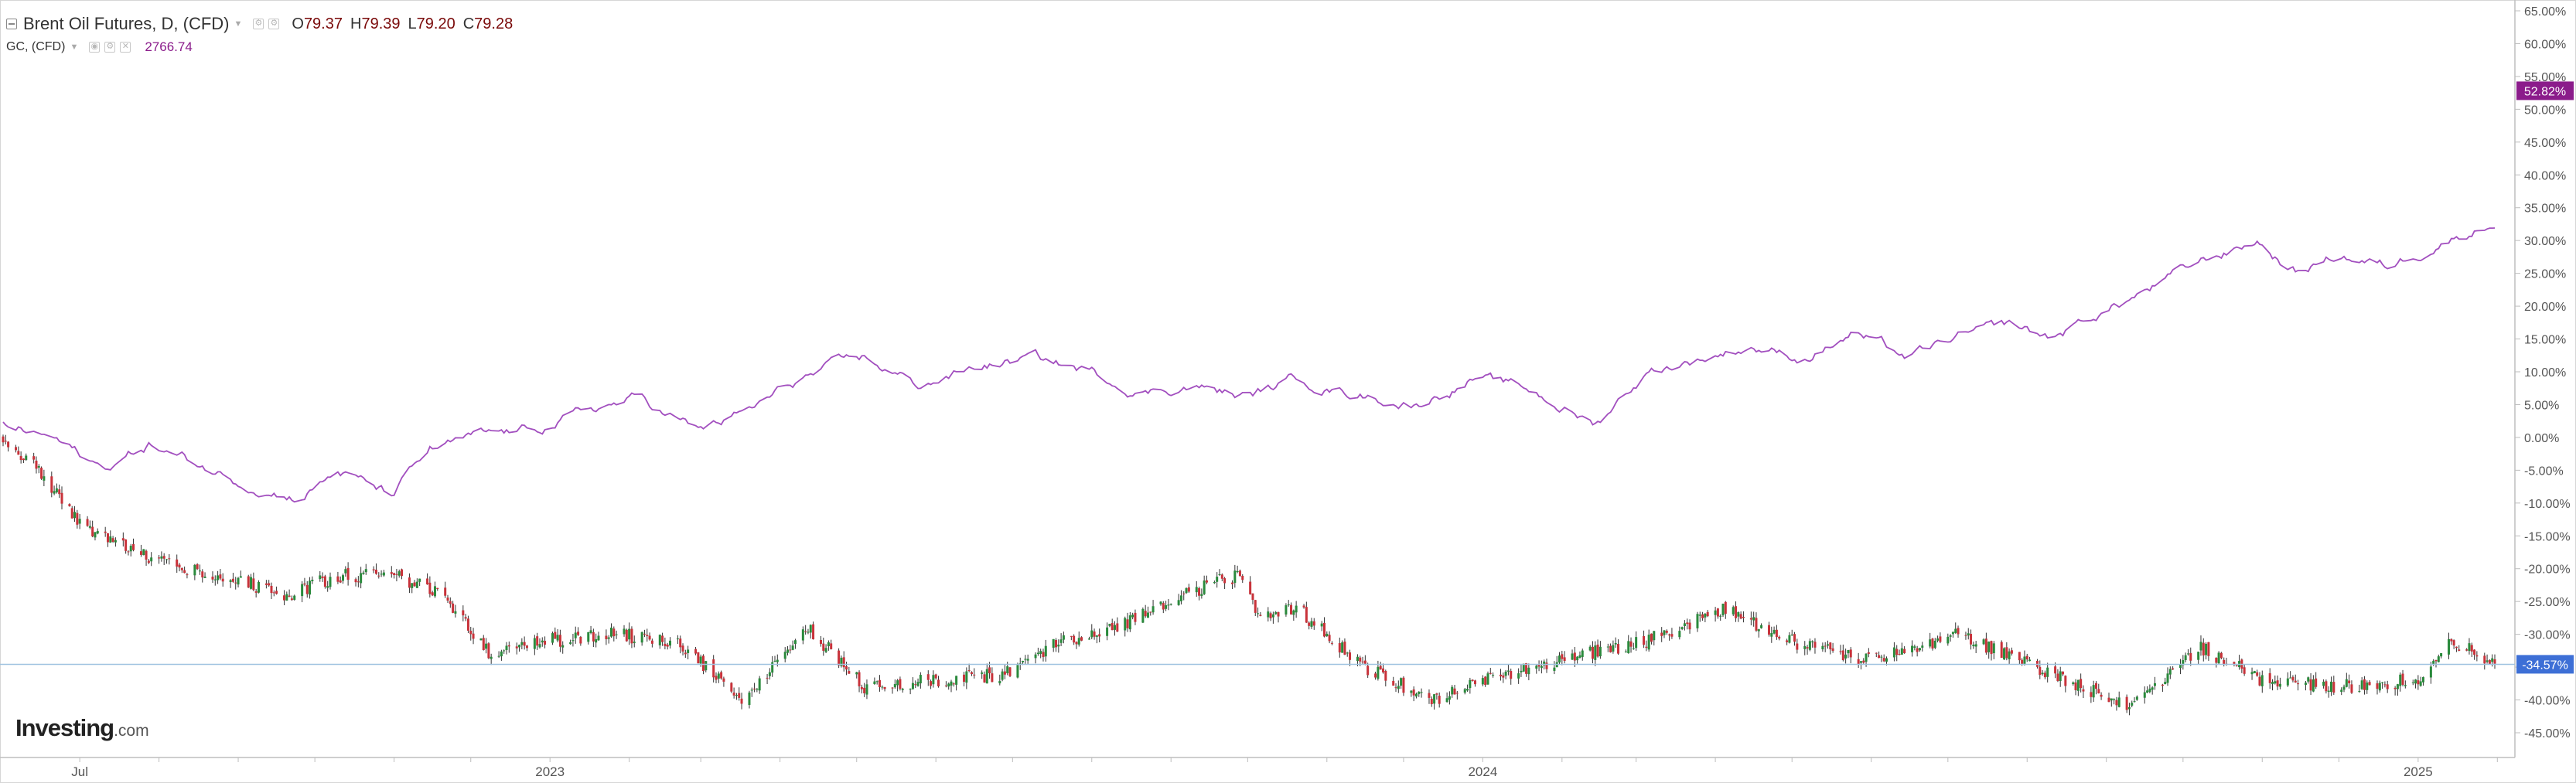  Describe the element at coordinates (36, 46) in the screenshot. I see `compare-series-title: GC, (CFD)` at that location.